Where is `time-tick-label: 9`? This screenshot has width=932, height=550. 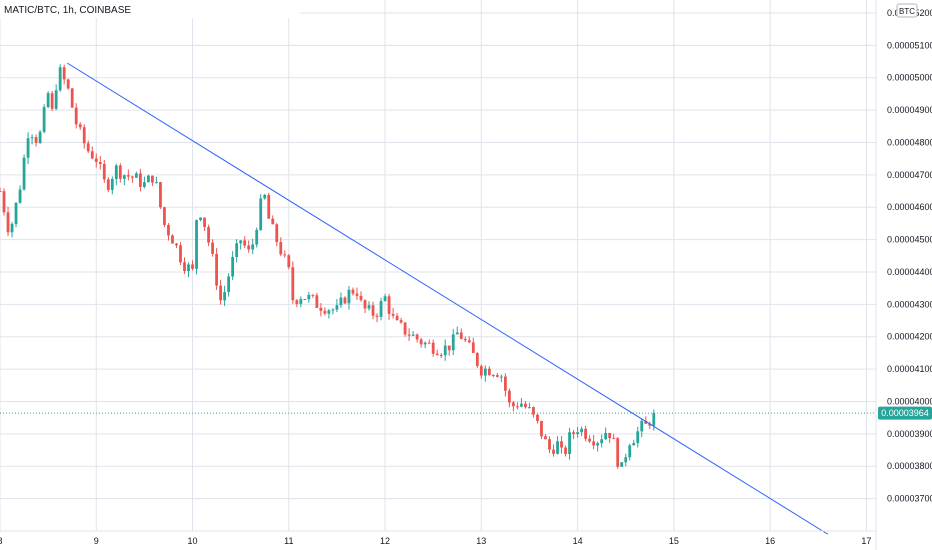
time-tick-label: 9 is located at coordinates (96, 541).